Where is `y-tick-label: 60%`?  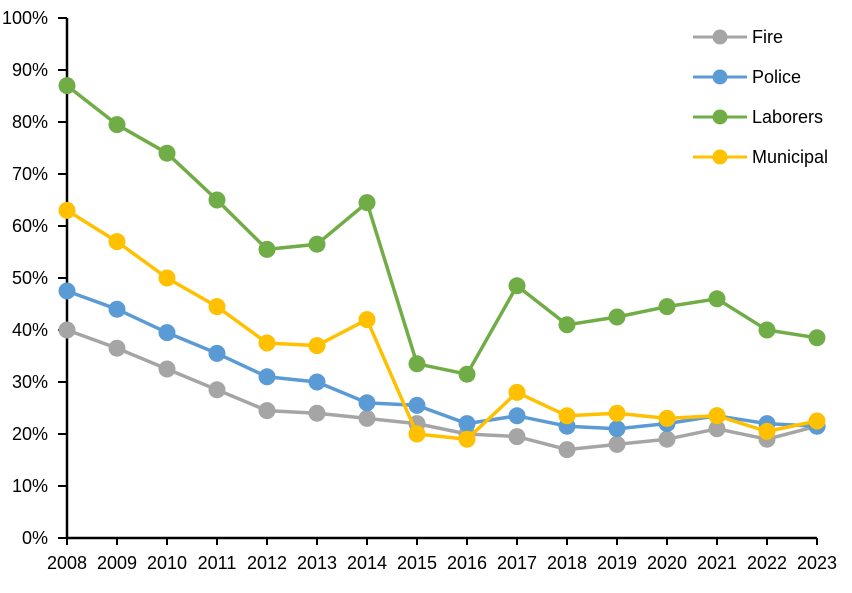
y-tick-label: 60% is located at coordinates (30, 226).